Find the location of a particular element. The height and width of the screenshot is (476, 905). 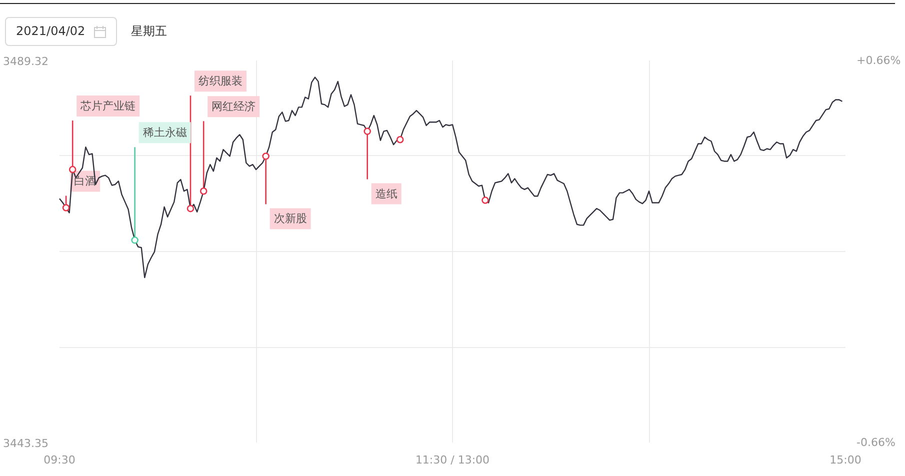

x-tick-label: 15:00 is located at coordinates (846, 460).